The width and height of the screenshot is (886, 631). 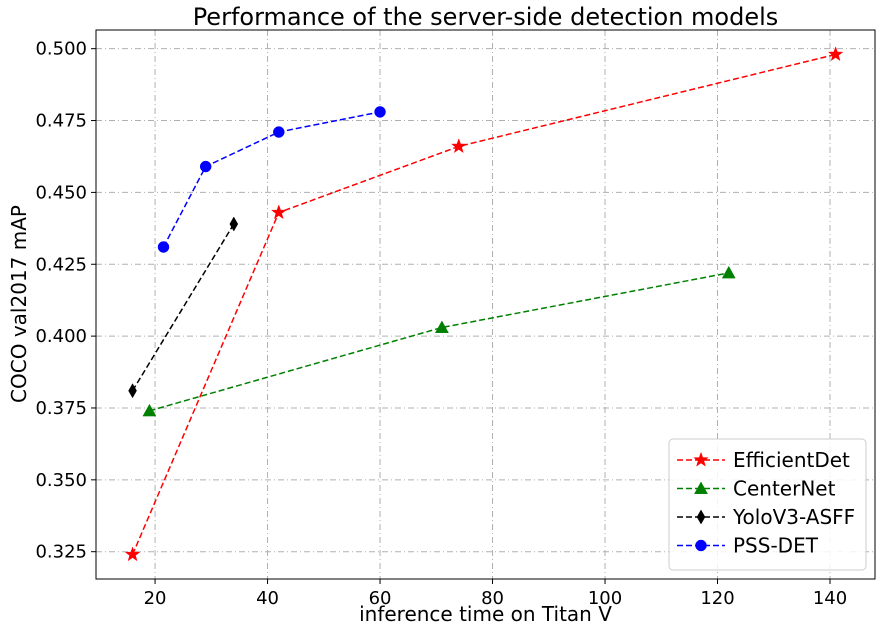 I want to click on x-tick-label: 20, so click(x=155, y=598).